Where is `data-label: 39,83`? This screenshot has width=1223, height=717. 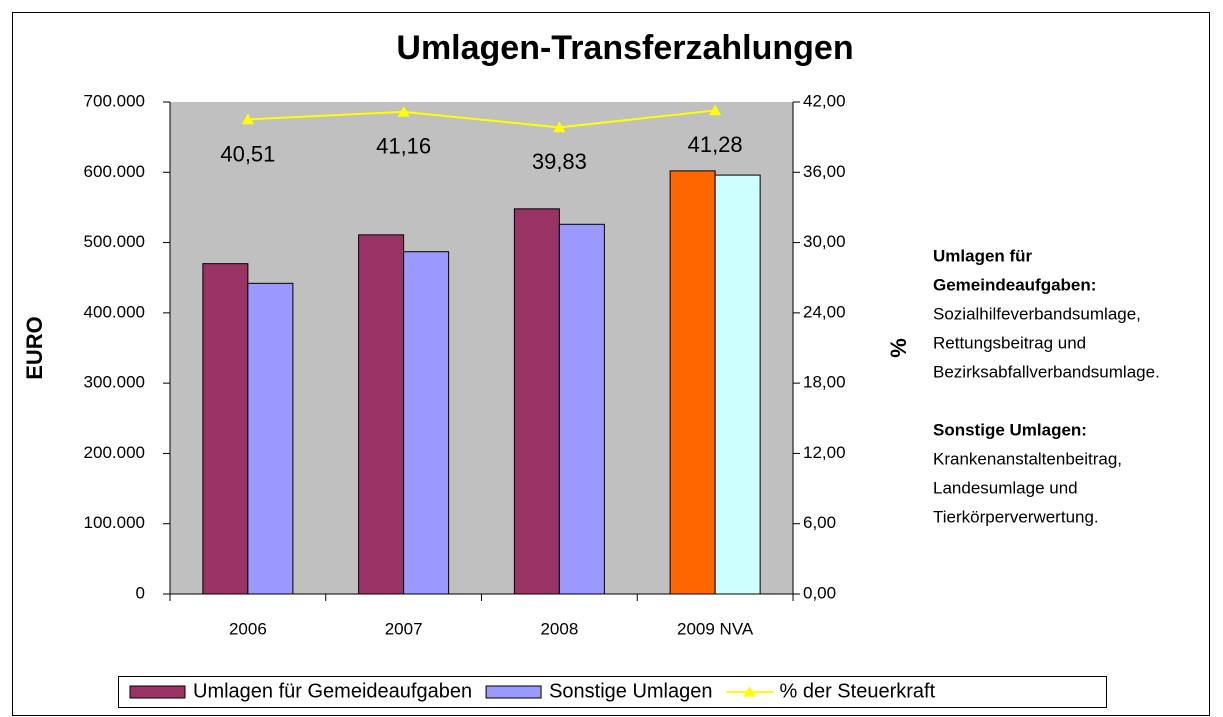
data-label: 39,83 is located at coordinates (559, 161).